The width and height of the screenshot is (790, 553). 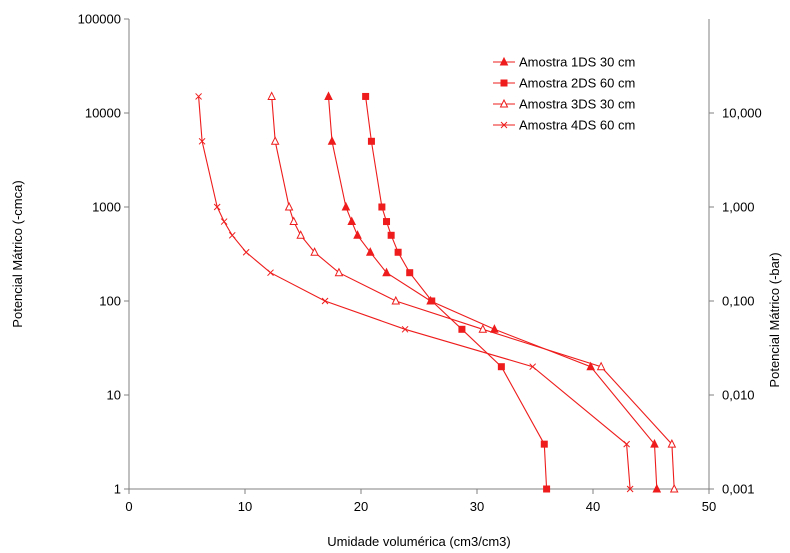 What do you see at coordinates (419, 541) in the screenshot?
I see `x-axis-title: Umidade volumérica (cm3/cm3)` at bounding box center [419, 541].